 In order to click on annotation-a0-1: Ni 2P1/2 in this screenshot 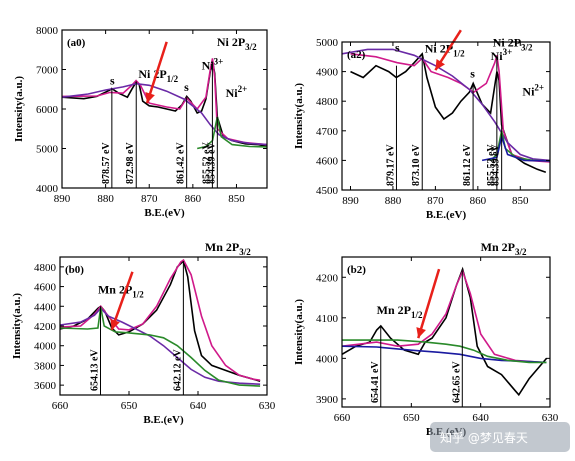, I will do `click(158, 75)`.